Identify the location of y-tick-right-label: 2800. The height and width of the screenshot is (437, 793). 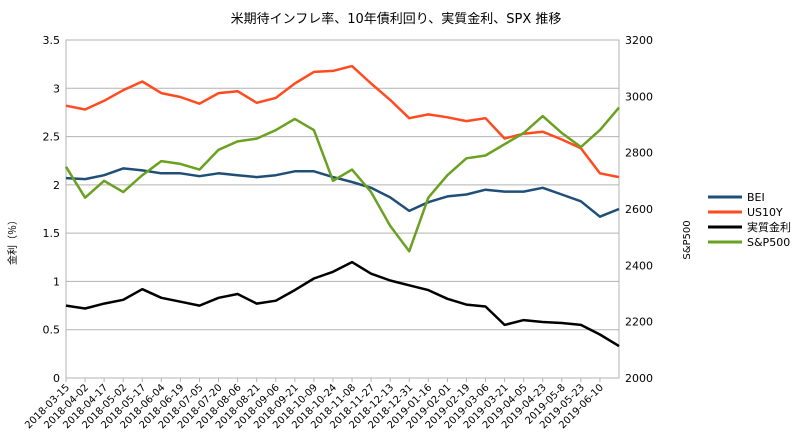
(639, 153).